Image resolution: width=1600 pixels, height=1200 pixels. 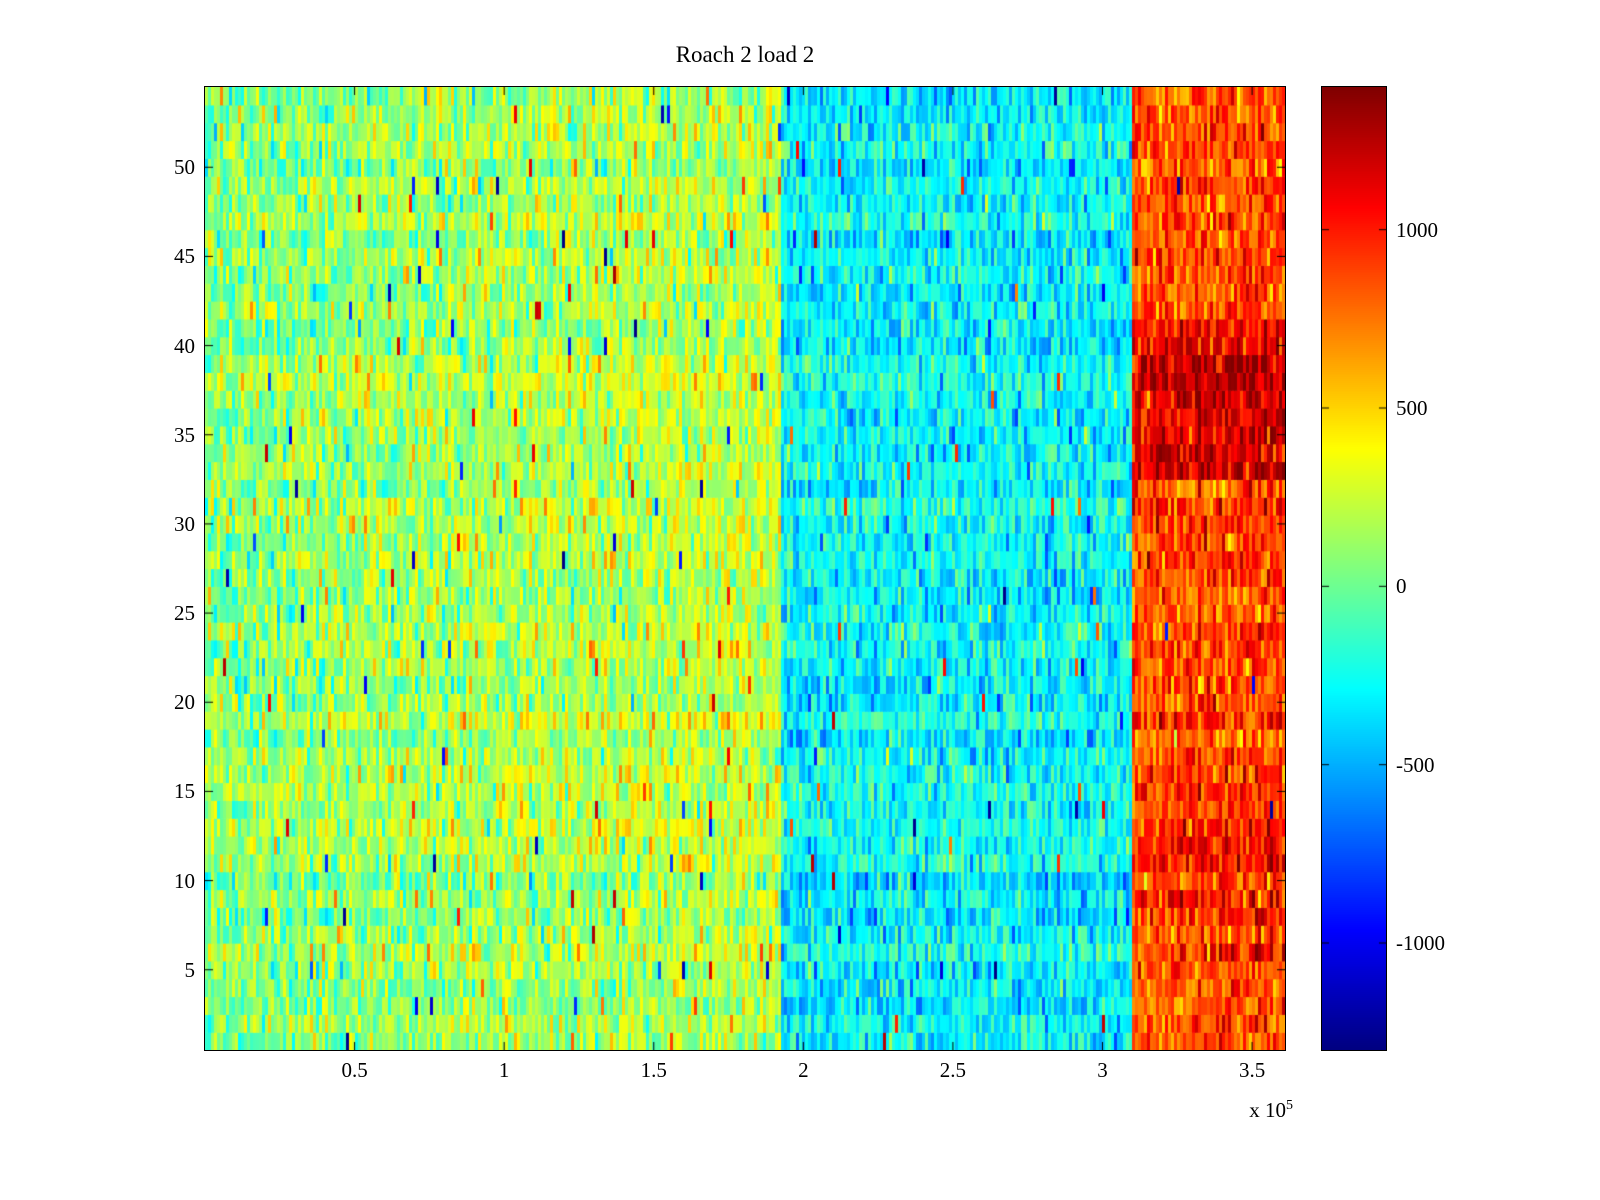 What do you see at coordinates (1415, 764) in the screenshot?
I see `colorbar-tick-label: -500` at bounding box center [1415, 764].